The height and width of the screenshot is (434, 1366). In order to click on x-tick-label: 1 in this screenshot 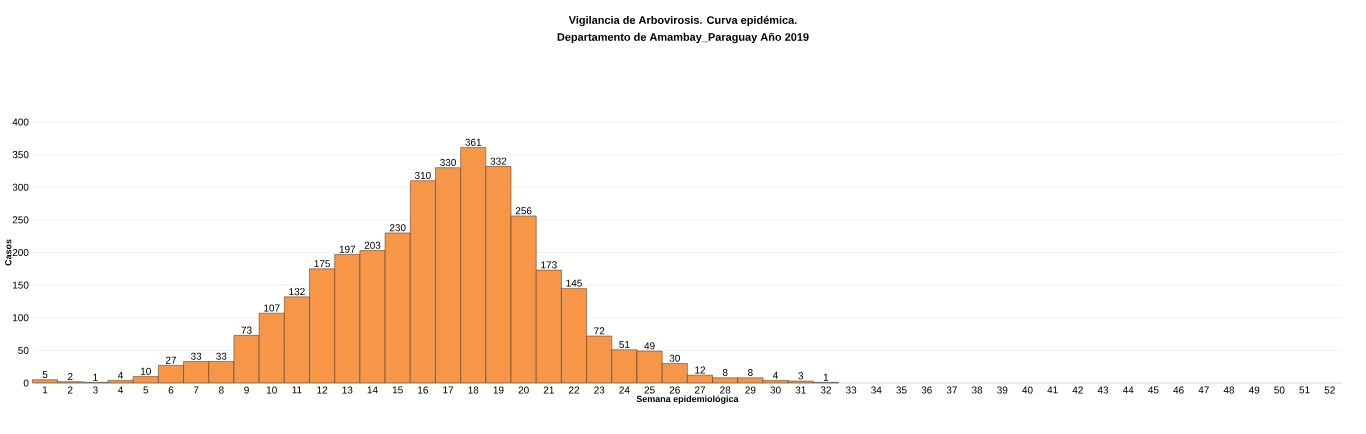, I will do `click(45, 390)`.